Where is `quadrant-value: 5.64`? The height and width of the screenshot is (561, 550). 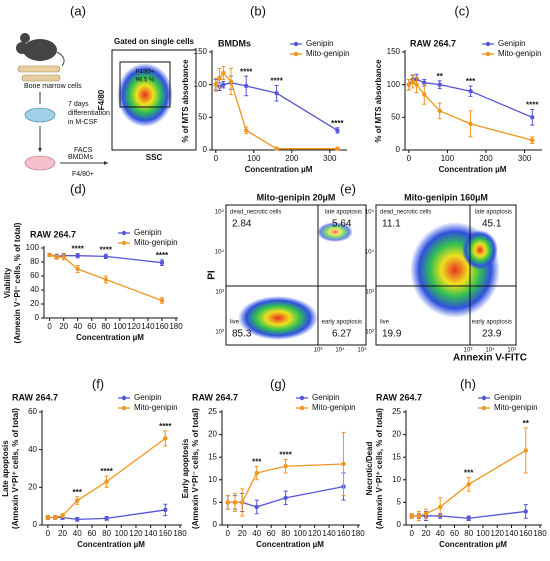 quadrant-value: 5.64 is located at coordinates (342, 224).